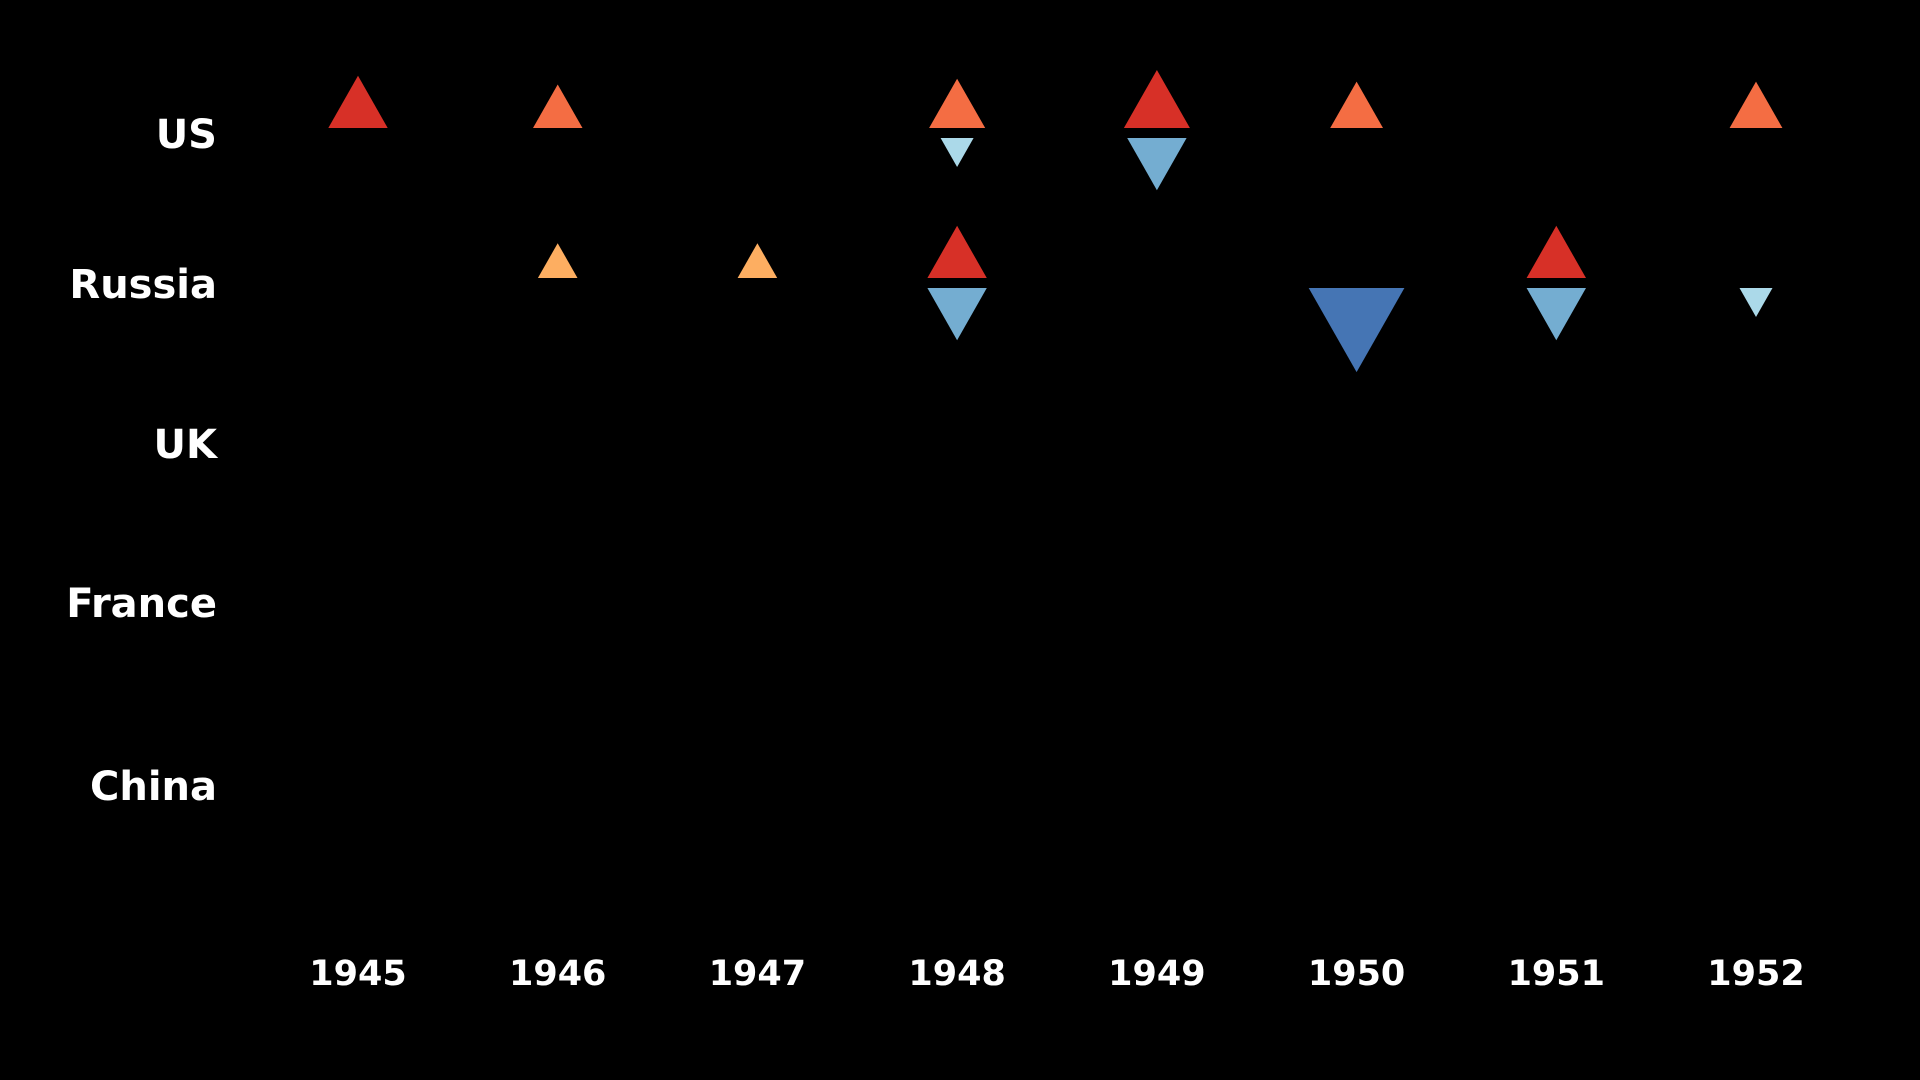 Image resolution: width=1920 pixels, height=1080 pixels. Describe the element at coordinates (186, 445) in the screenshot. I see `row-label-uk: UK` at that location.